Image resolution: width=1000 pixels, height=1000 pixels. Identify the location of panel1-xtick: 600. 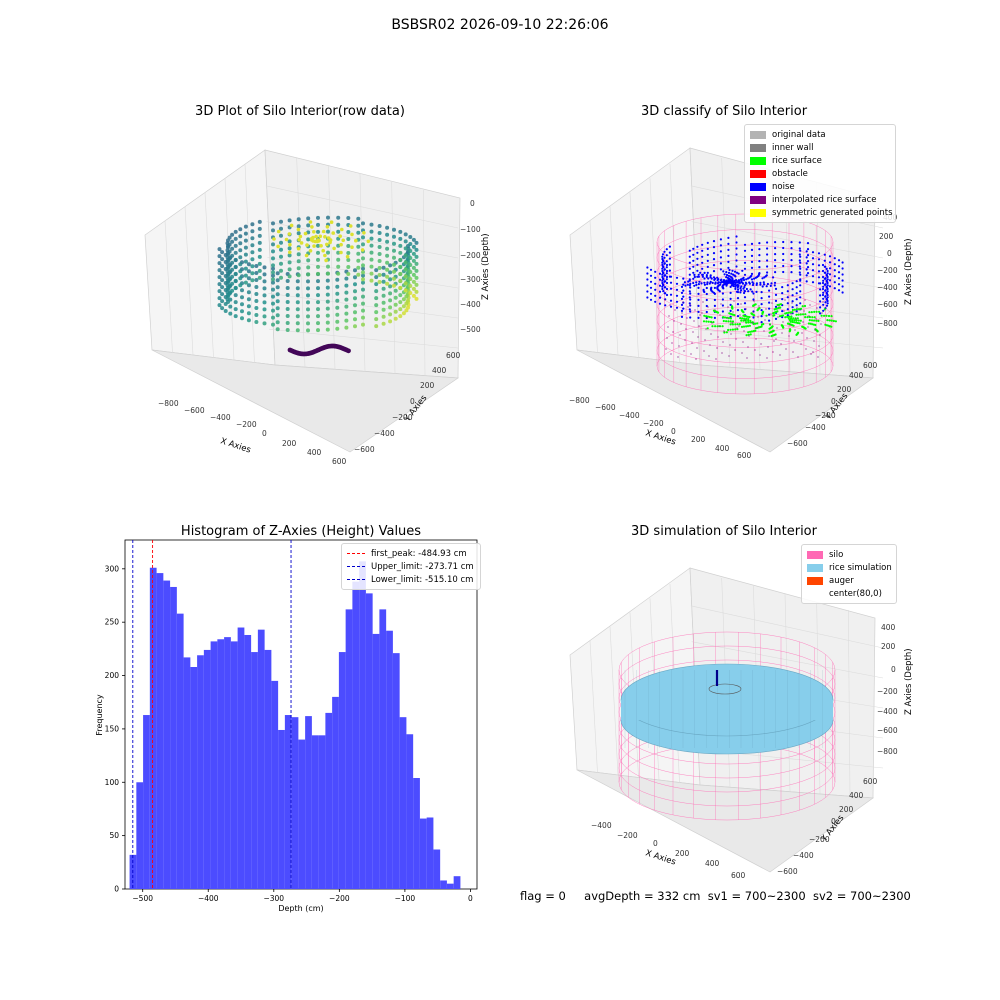
(339, 461).